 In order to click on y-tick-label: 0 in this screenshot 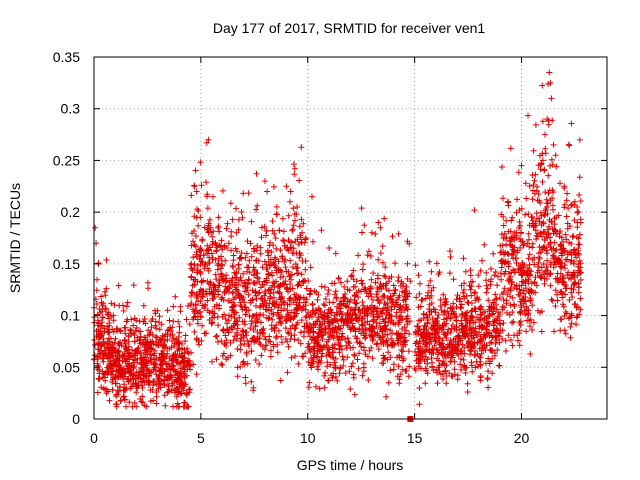, I will do `click(76, 419)`.